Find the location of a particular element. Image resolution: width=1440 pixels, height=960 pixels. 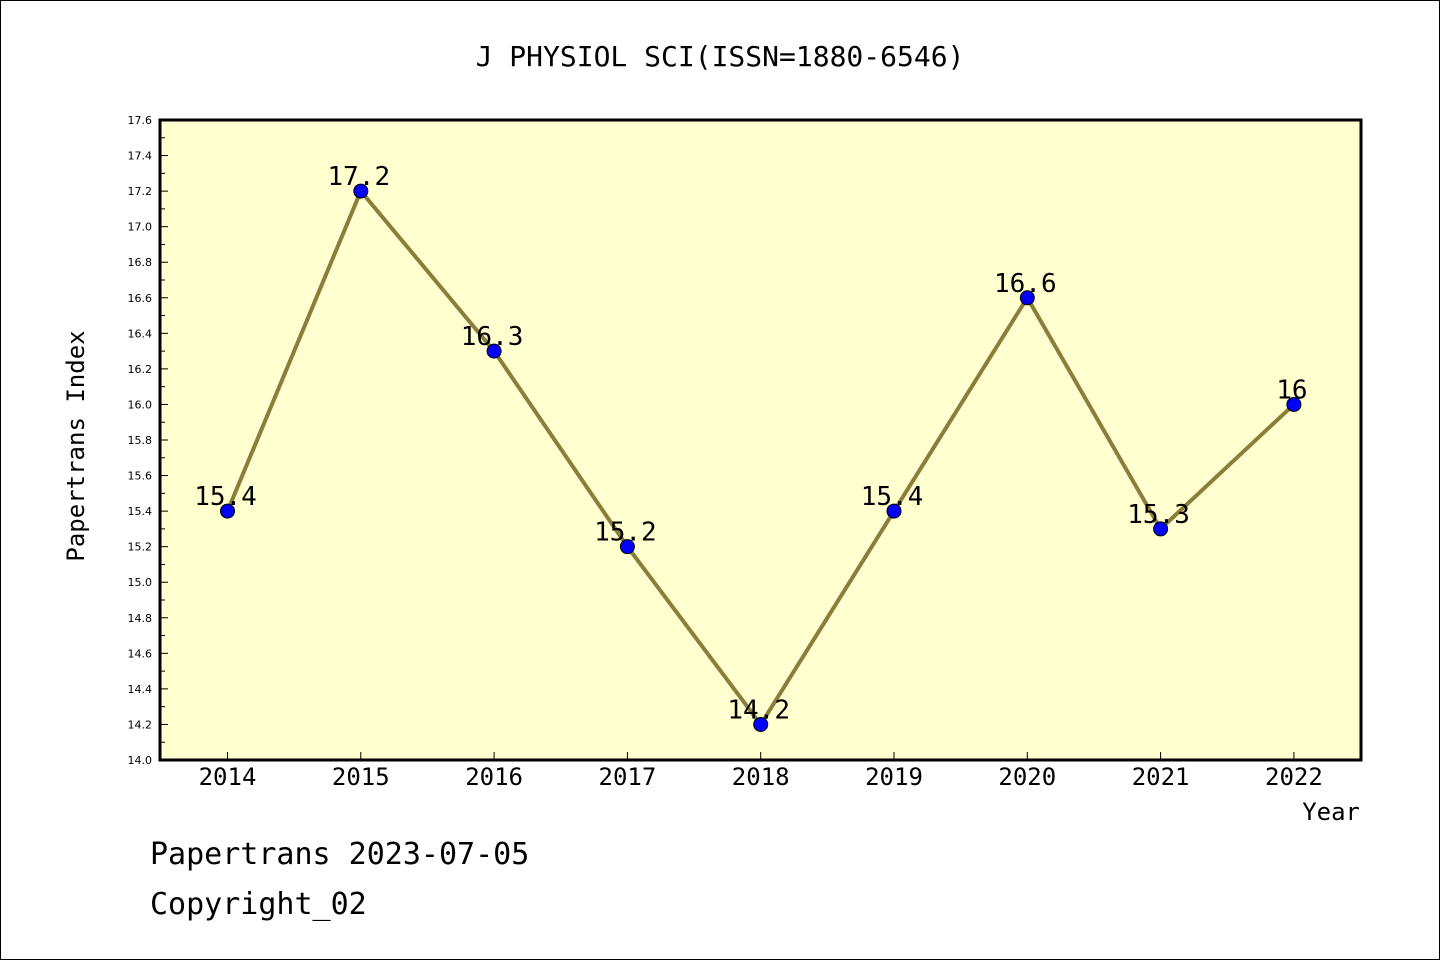

data-label: 16.6 is located at coordinates (1025, 284).